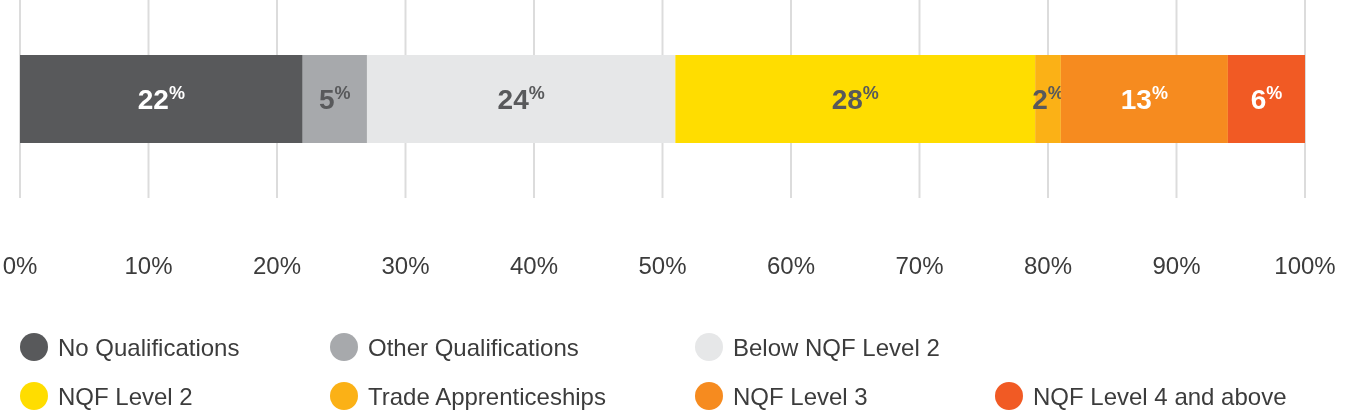 The image size is (1359, 410). What do you see at coordinates (1160, 396) in the screenshot?
I see `legend-label: NQF Level 4 and above` at bounding box center [1160, 396].